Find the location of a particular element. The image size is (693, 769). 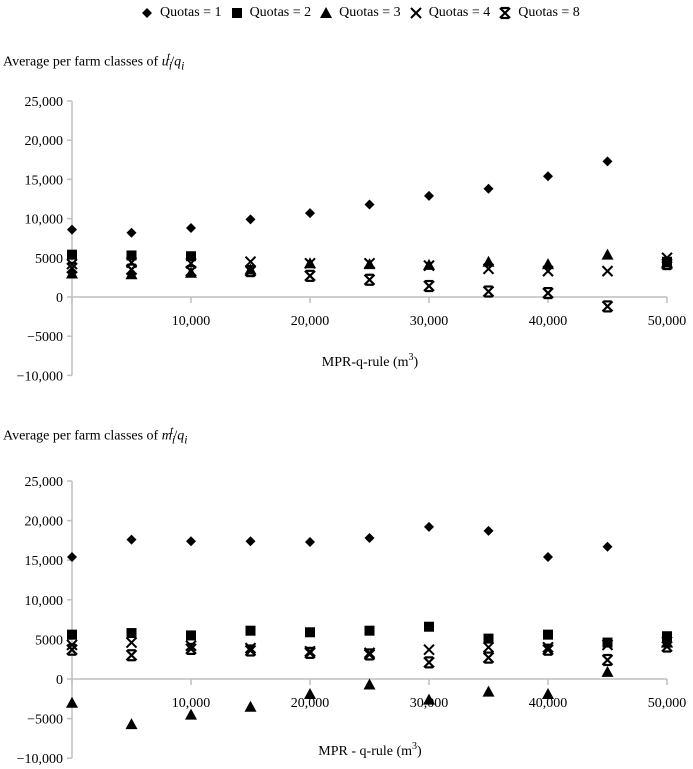

asterisk-icon is located at coordinates (505, 13).